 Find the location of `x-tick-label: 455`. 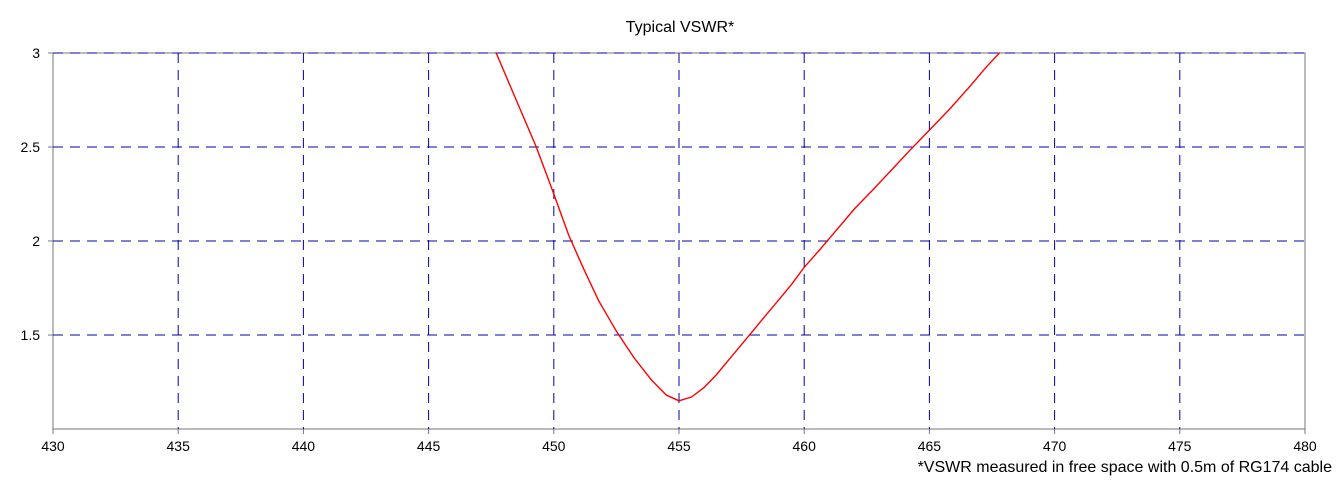

x-tick-label: 455 is located at coordinates (679, 446).